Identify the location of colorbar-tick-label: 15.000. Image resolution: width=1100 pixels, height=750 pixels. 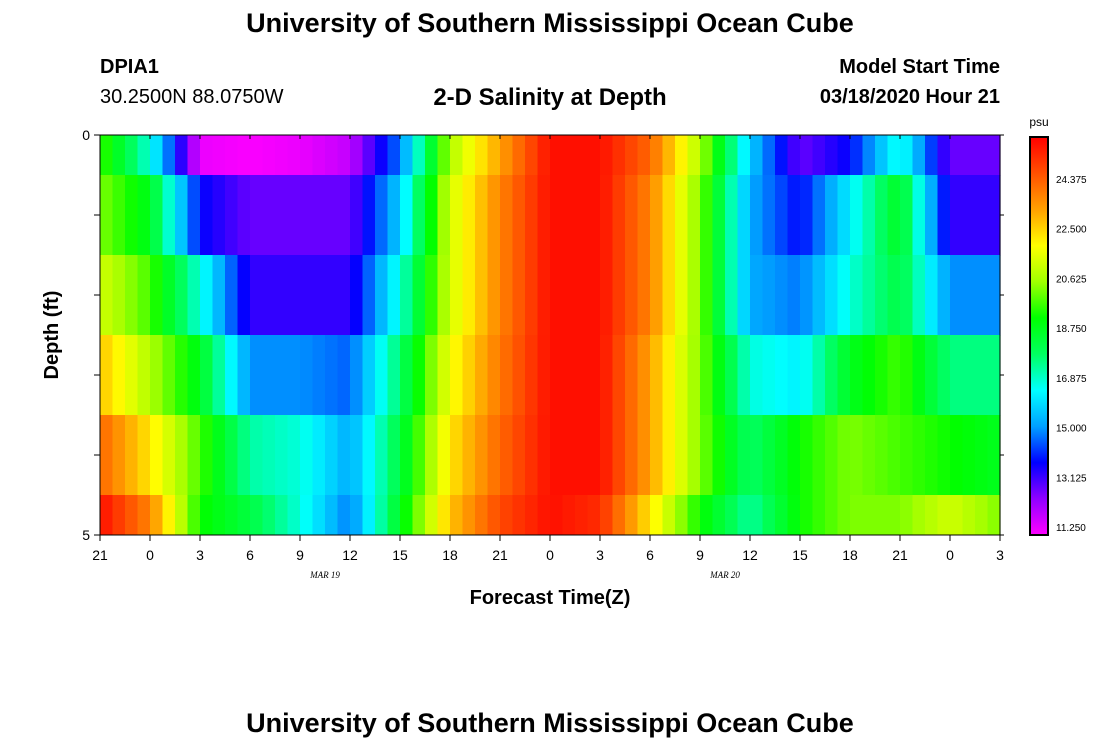
(1071, 429).